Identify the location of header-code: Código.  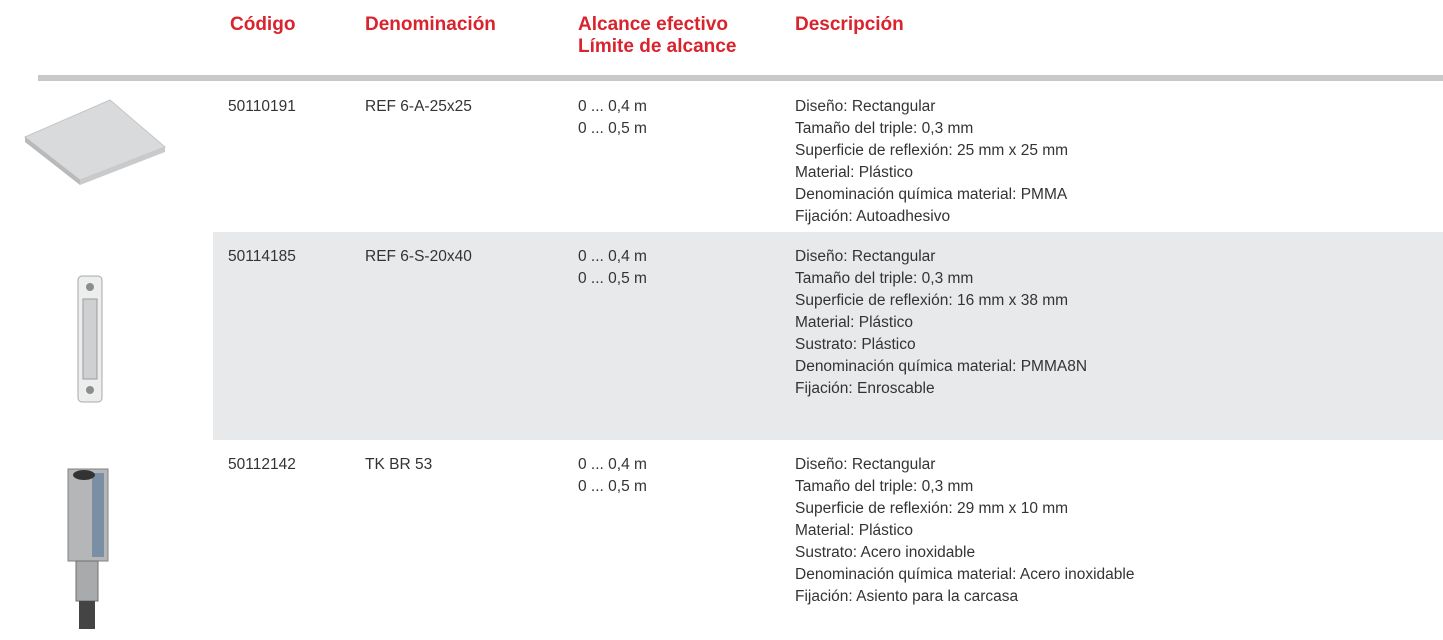
(263, 24).